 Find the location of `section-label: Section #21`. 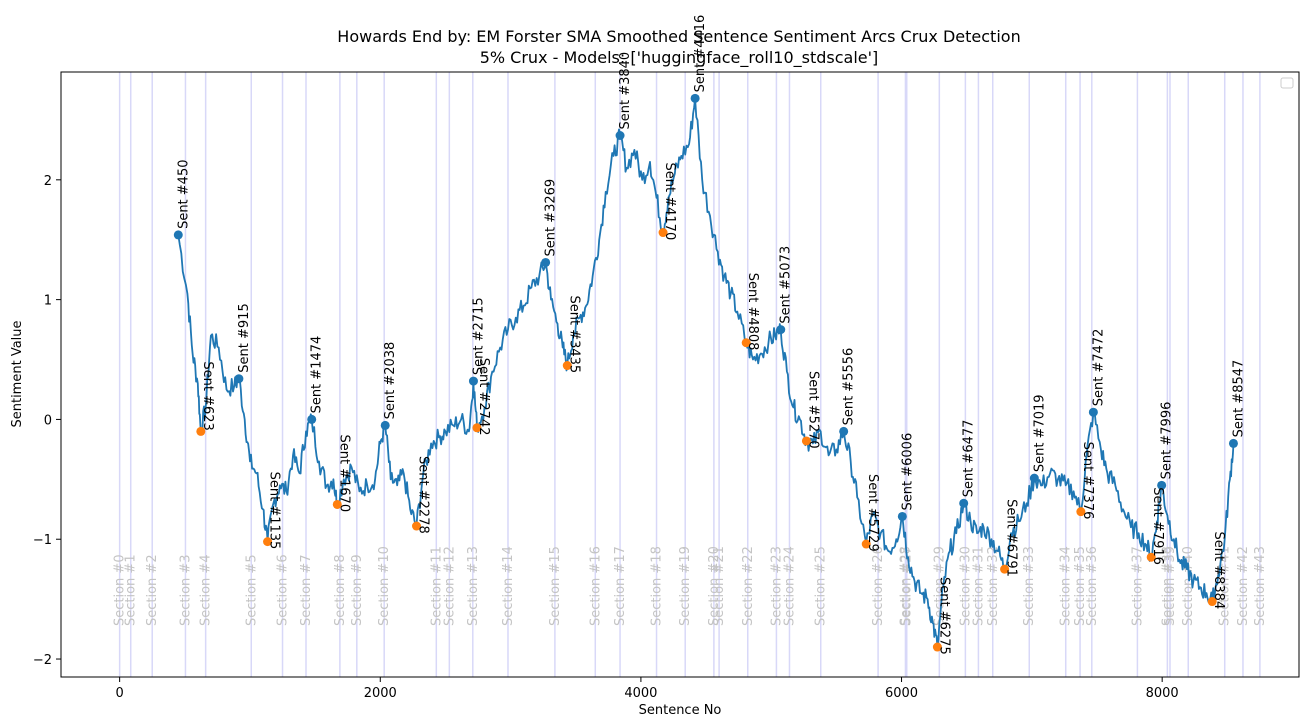

section-label: Section #21 is located at coordinates (719, 586).